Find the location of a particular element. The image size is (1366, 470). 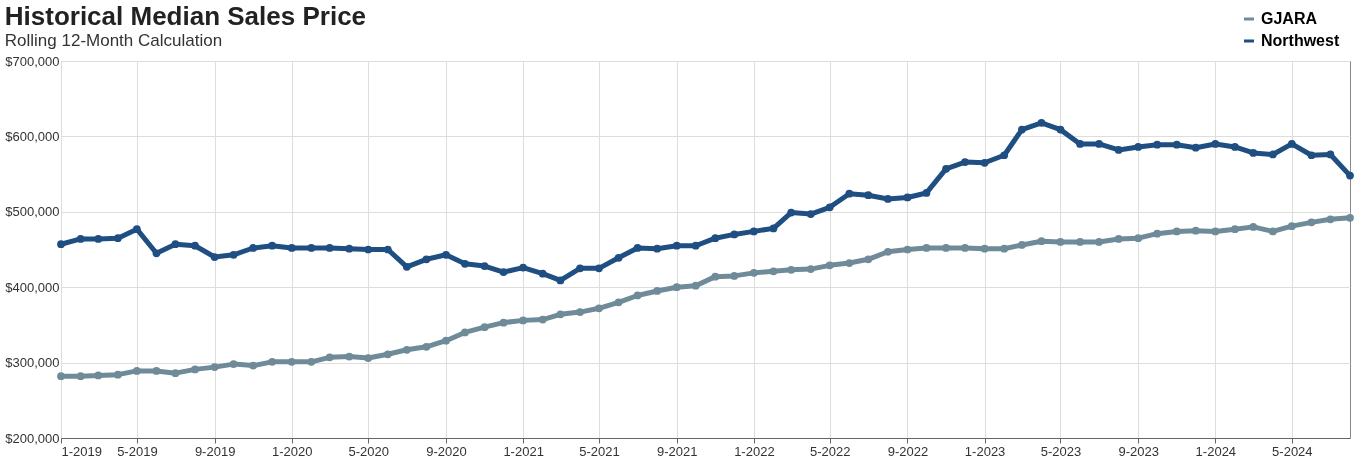

legend-label: Northwest is located at coordinates (1300, 40).